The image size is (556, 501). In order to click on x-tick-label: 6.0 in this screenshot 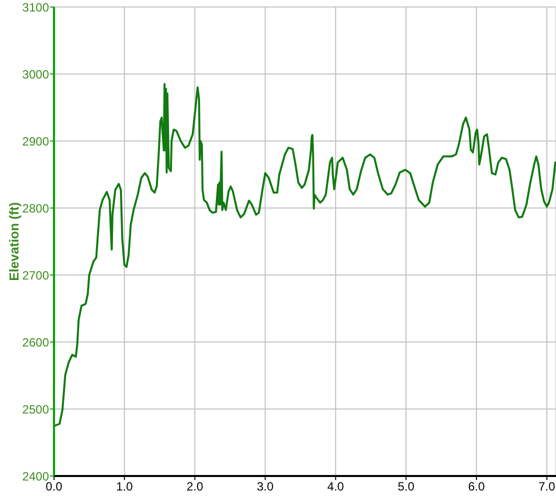, I will do `click(477, 487)`.